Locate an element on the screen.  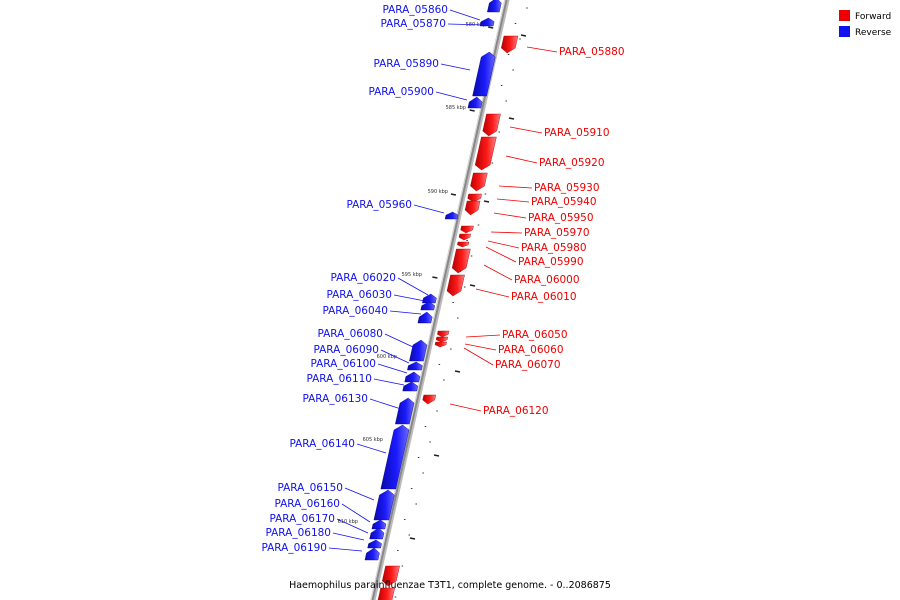
gene-label: PARA_06010 is located at coordinates (544, 297).